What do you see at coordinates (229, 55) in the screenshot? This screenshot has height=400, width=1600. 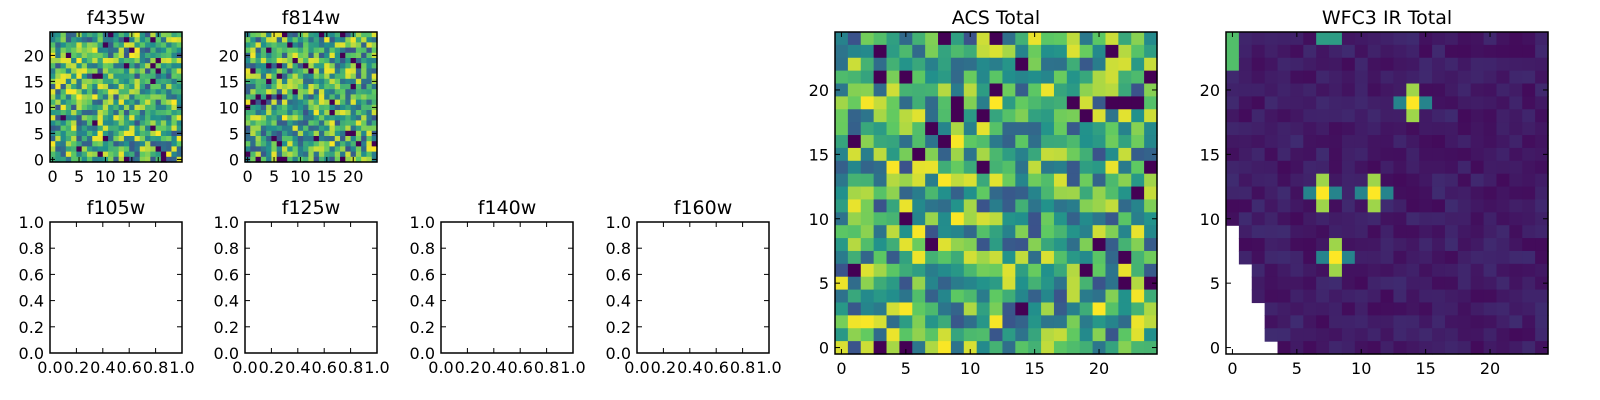 I see `y-tick-label: 20` at bounding box center [229, 55].